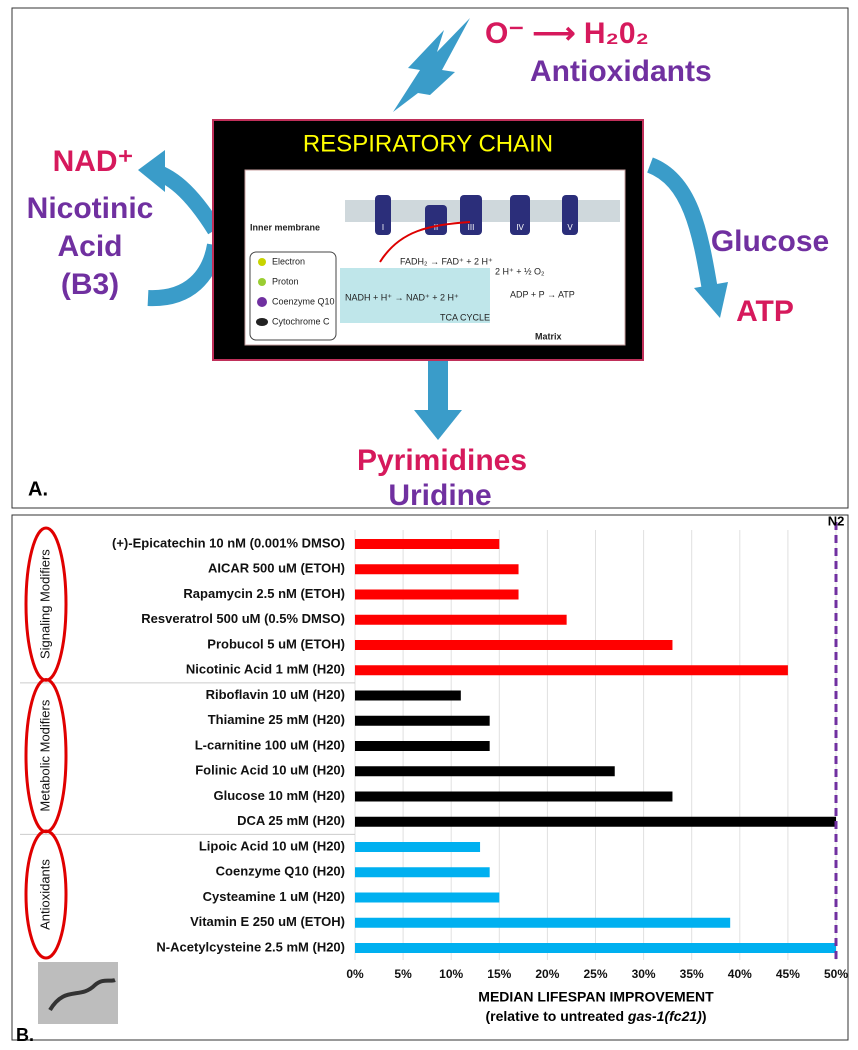 Image resolution: width=858 pixels, height=1050 pixels. I want to click on y-tick-label: Riboflavin 10 uM (H20), so click(275, 694).